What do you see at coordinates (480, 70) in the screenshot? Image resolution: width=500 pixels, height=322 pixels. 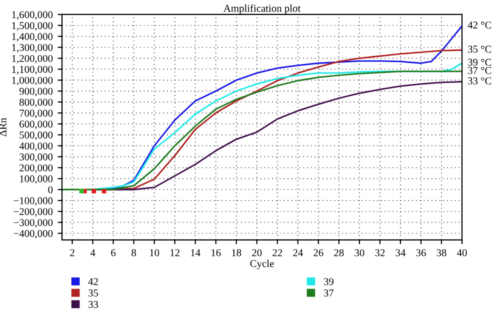 I see `text: 37 °C` at bounding box center [480, 70].